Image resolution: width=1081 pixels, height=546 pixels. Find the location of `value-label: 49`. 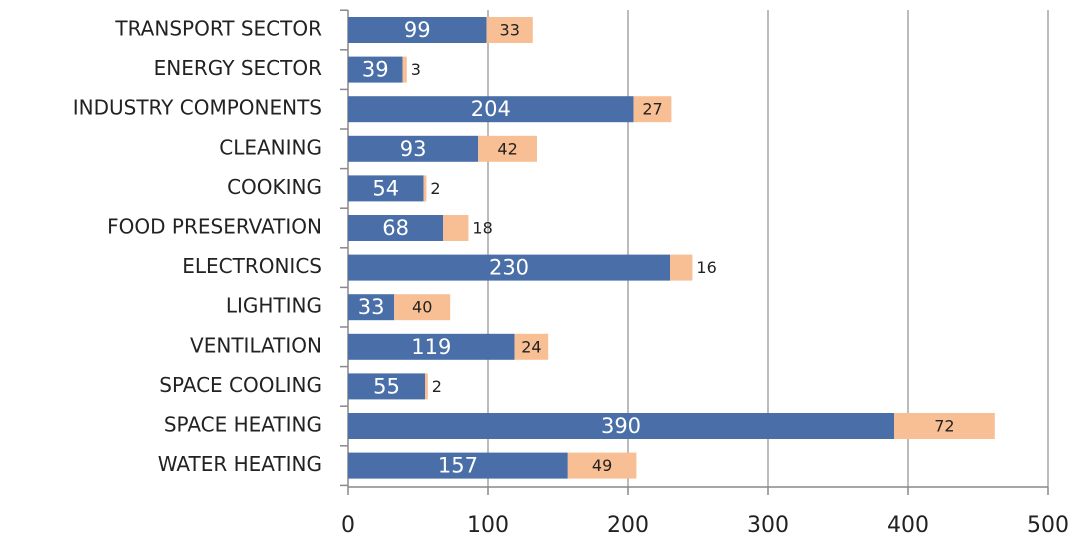

value-label: 49 is located at coordinates (602, 465).